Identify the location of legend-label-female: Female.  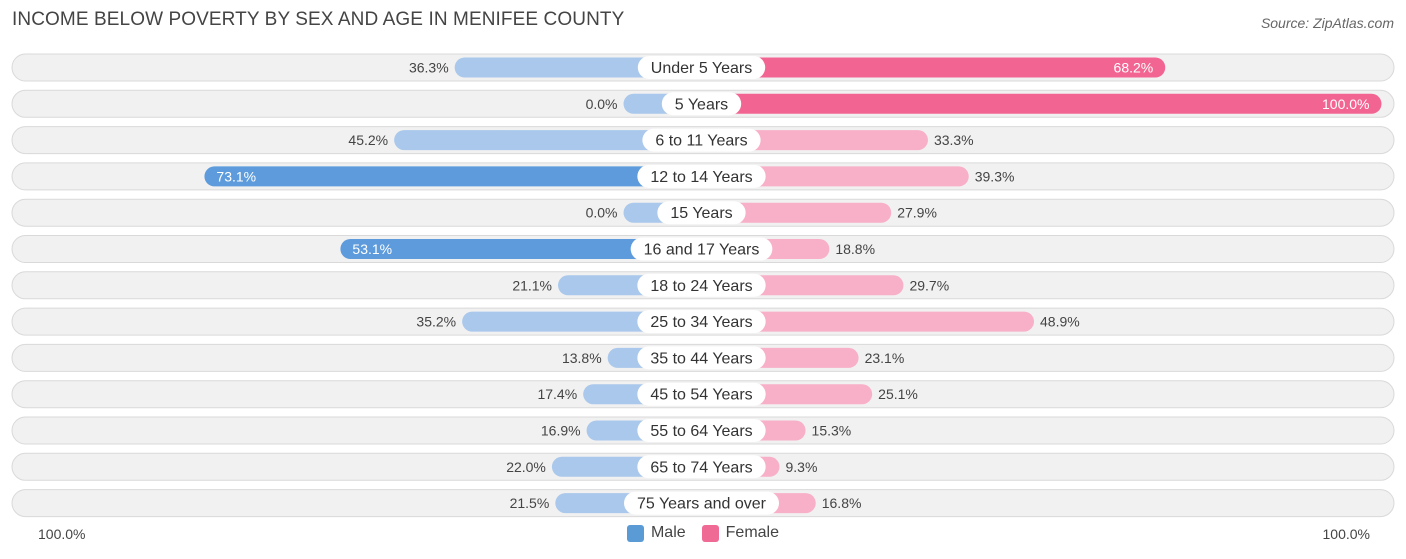
(752, 532).